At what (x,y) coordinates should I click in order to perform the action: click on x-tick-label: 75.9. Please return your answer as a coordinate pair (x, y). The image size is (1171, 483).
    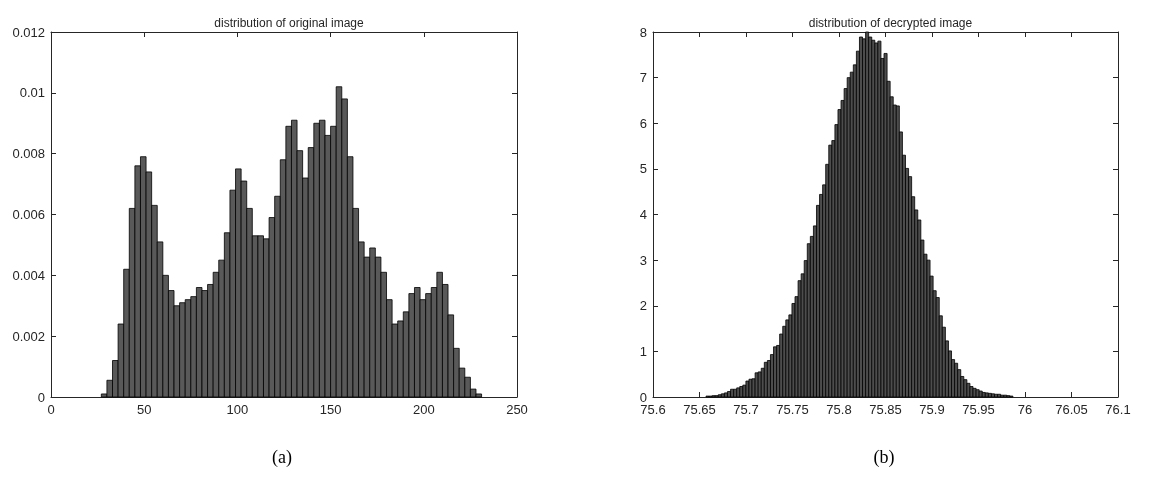
    Looking at the image, I should click on (932, 409).